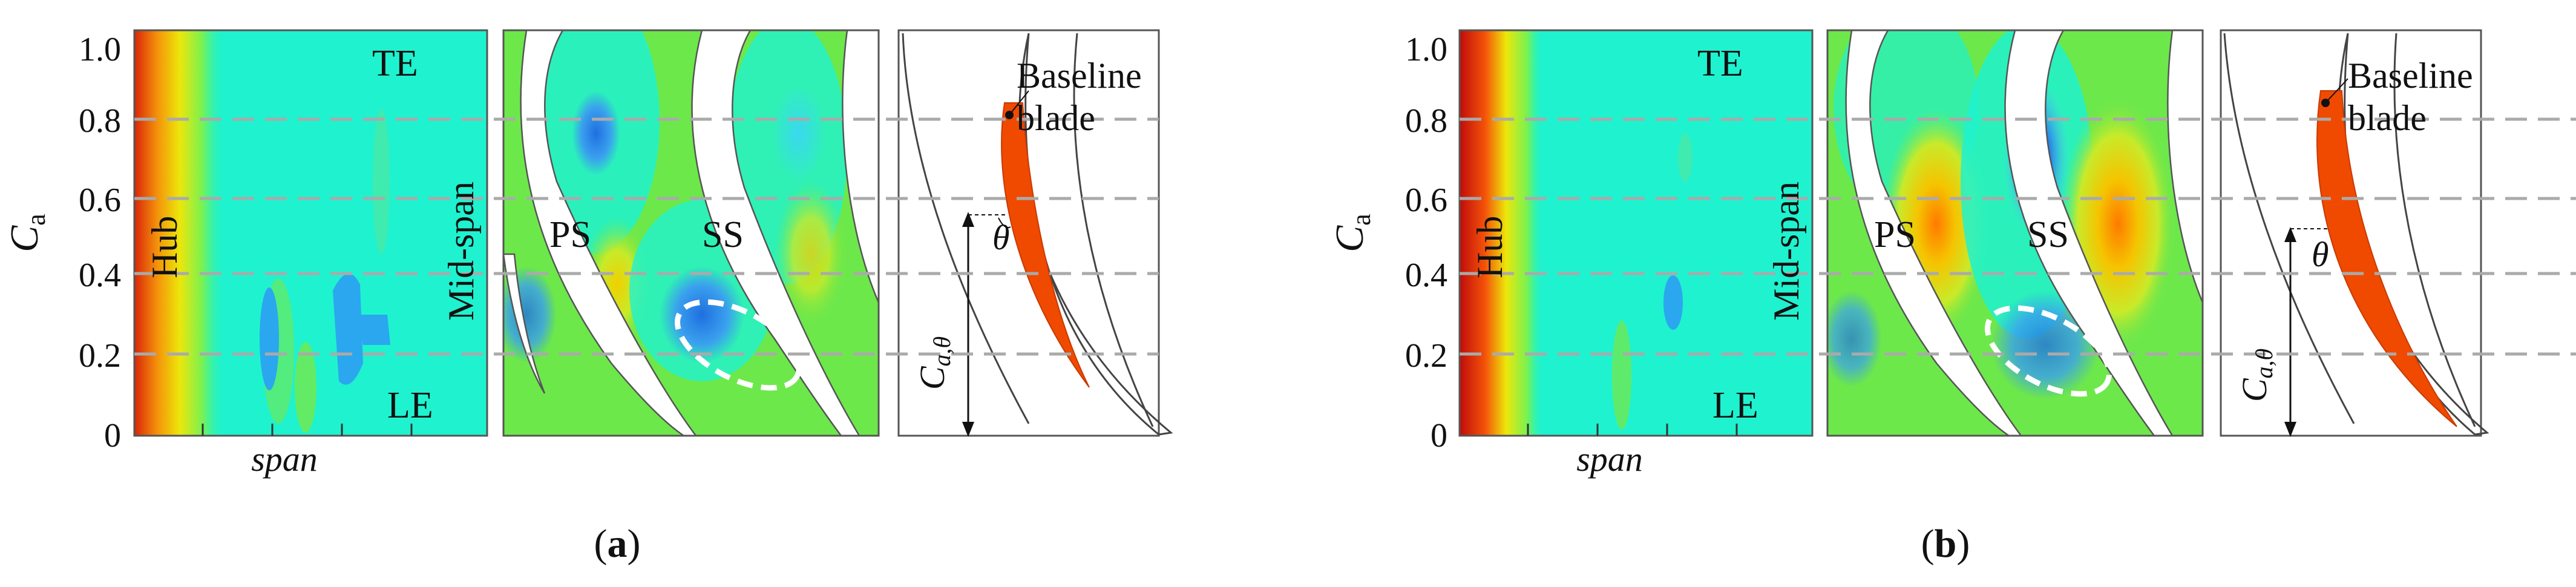 Image resolution: width=2576 pixels, height=587 pixels. Describe the element at coordinates (1632, 430) in the screenshot. I see `panel-b-x-ticks` at that location.